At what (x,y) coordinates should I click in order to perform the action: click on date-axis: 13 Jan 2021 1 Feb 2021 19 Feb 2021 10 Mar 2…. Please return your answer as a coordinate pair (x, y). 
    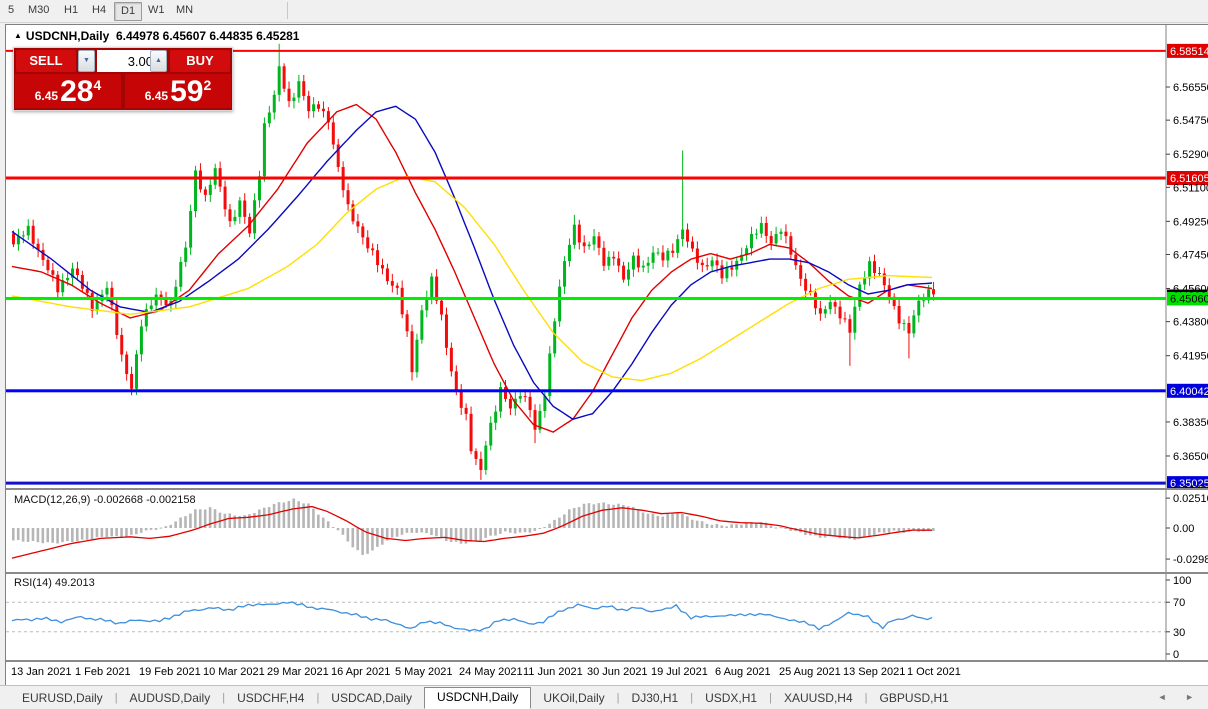
    Looking at the image, I should click on (607, 673).